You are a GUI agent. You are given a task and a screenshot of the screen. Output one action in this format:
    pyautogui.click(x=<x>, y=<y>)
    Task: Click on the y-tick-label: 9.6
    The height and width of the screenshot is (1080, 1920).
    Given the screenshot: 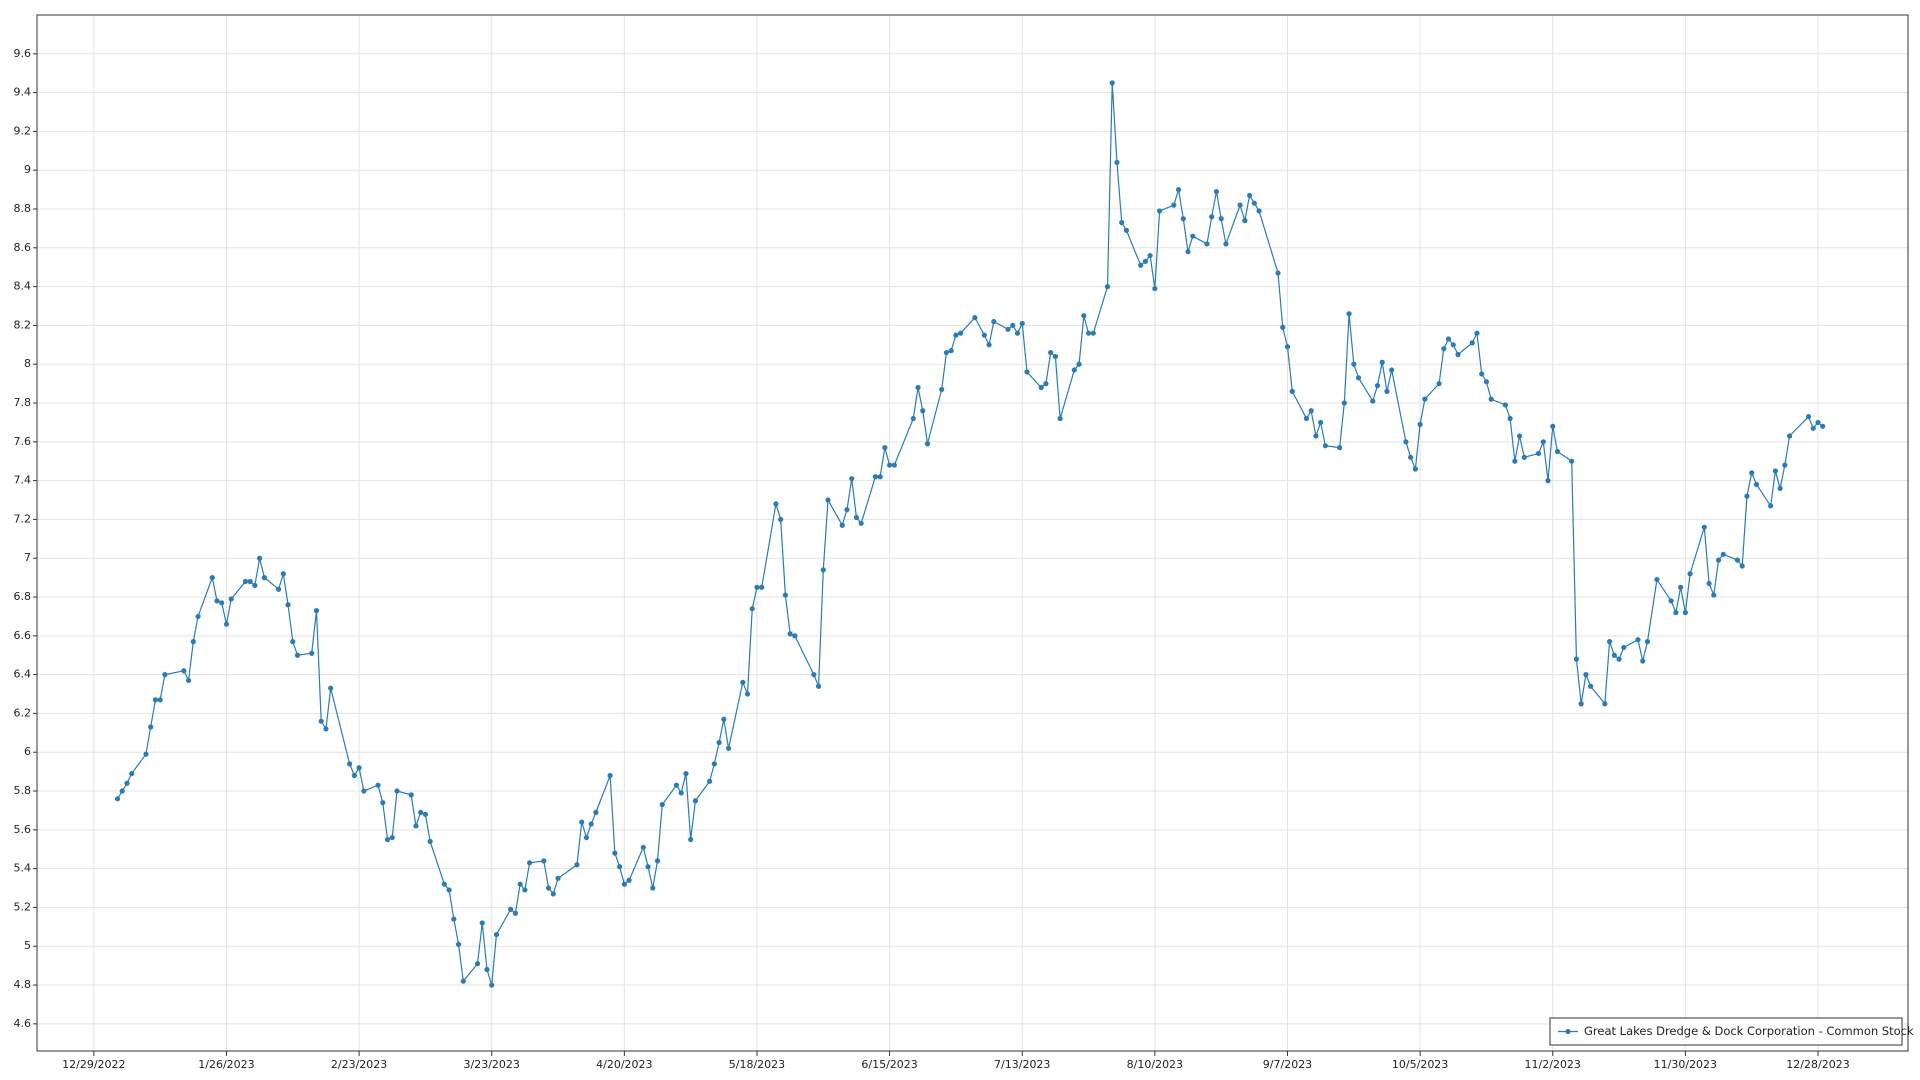 What is the action you would take?
    pyautogui.click(x=23, y=53)
    